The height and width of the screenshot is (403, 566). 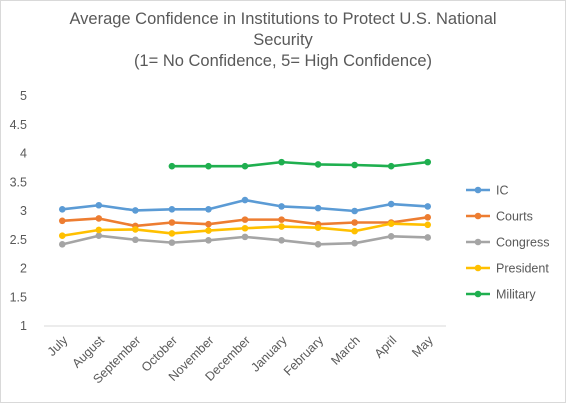 I want to click on x-tick-label: March, so click(x=345, y=350).